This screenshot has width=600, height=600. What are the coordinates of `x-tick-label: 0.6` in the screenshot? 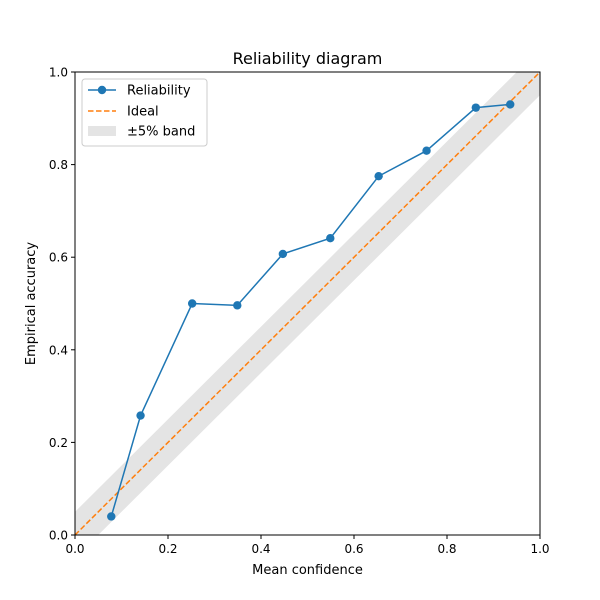 It's located at (353, 549).